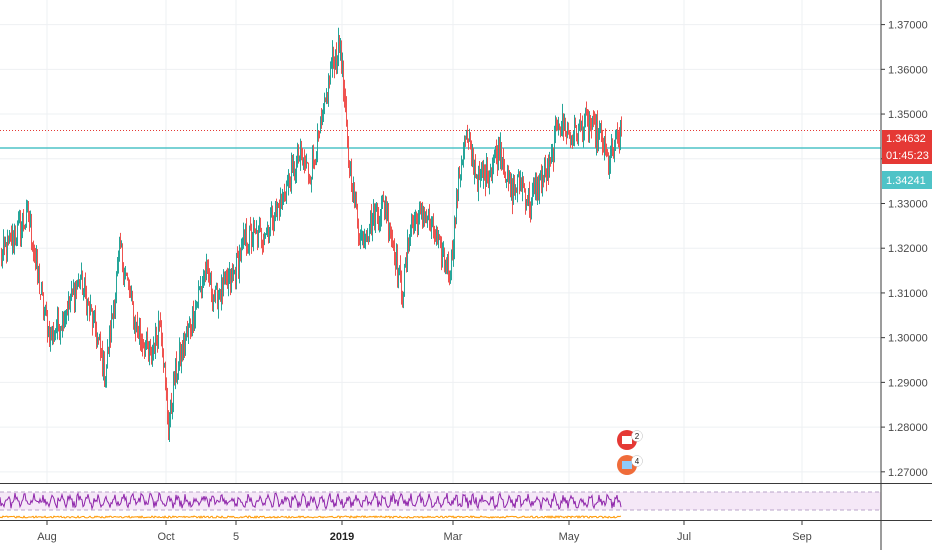 This screenshot has height=550, width=932. I want to click on x-tick-label: Sep, so click(802, 537).